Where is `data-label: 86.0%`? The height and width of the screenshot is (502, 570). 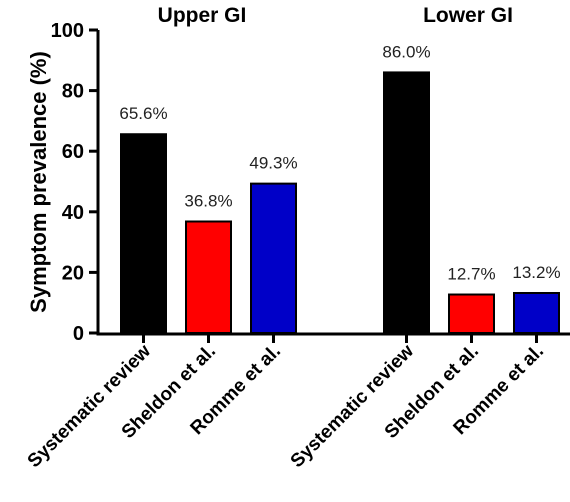
data-label: 86.0% is located at coordinates (406, 51).